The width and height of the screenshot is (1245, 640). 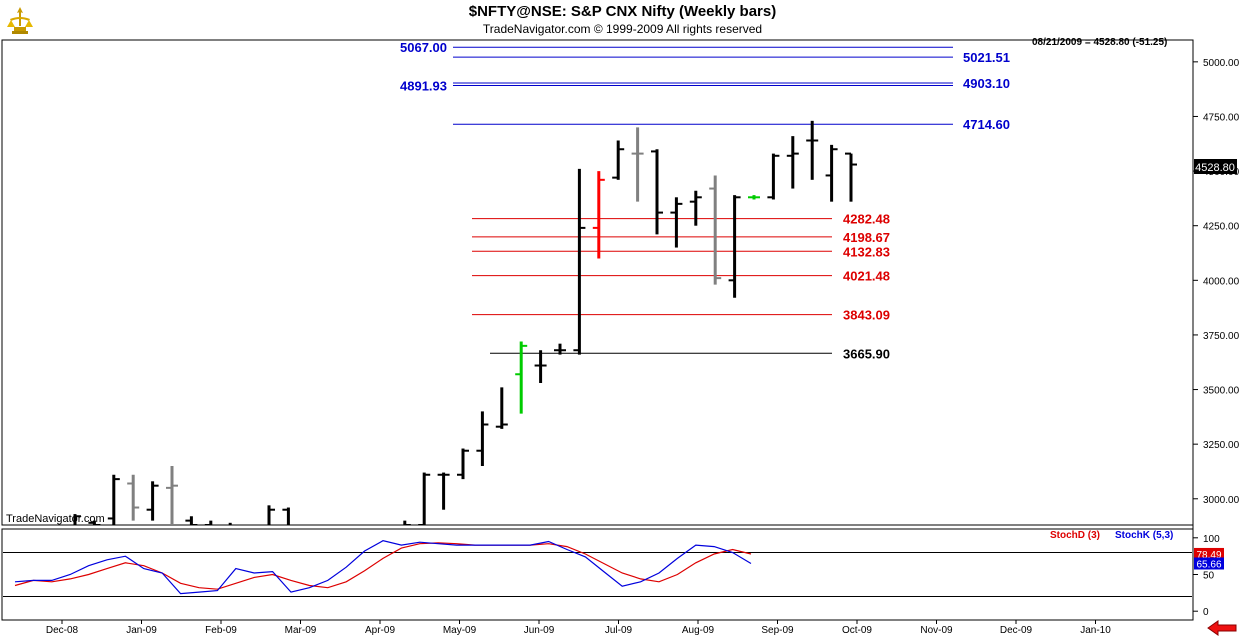 I want to click on price-tick-label: 5000.00, so click(x=1221, y=63).